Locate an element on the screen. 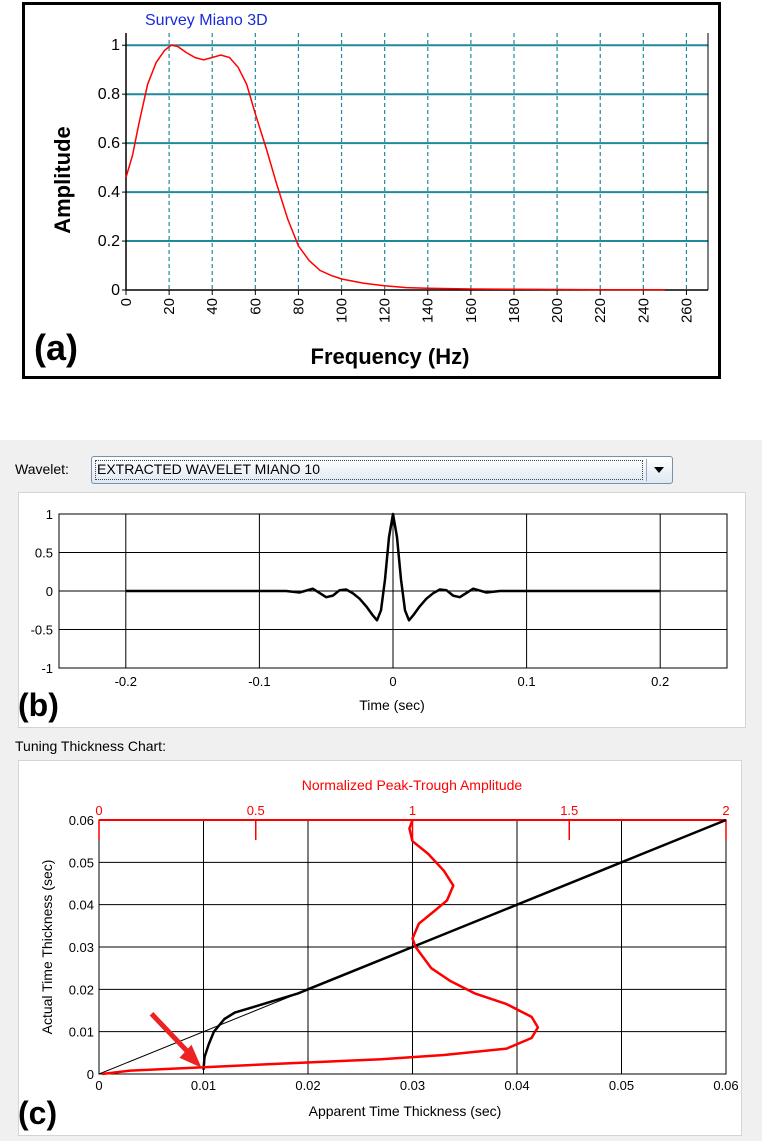  x-tick-label: 60 is located at coordinates (255, 306).